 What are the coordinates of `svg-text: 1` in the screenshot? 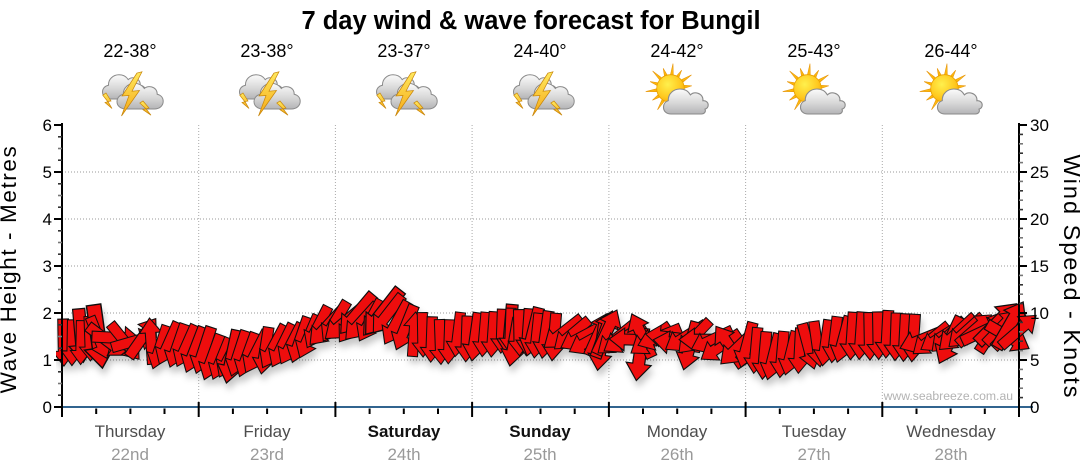 It's located at (47, 360).